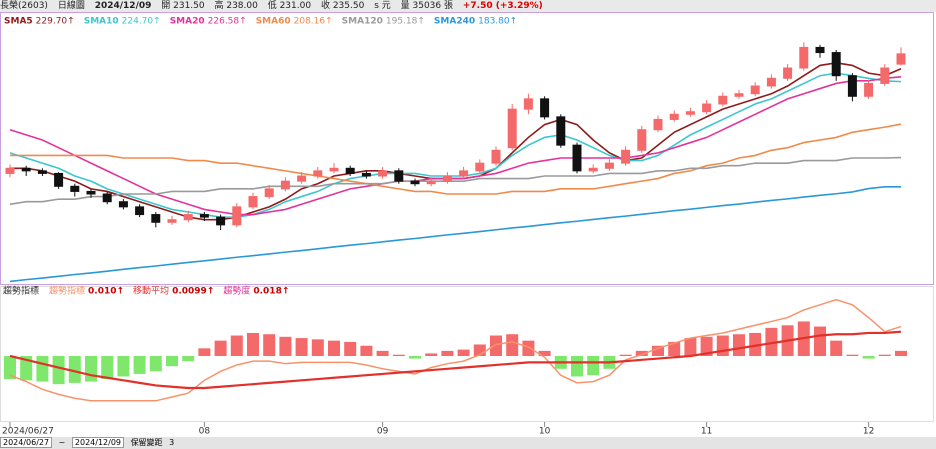  What do you see at coordinates (273, 22) in the screenshot?
I see `legend-name: SMA60` at bounding box center [273, 22].